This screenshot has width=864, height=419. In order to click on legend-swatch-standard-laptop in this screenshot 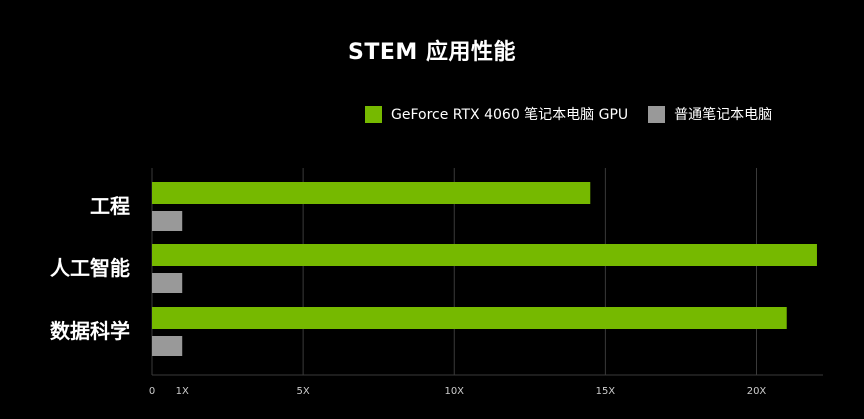, I will do `click(657, 114)`.